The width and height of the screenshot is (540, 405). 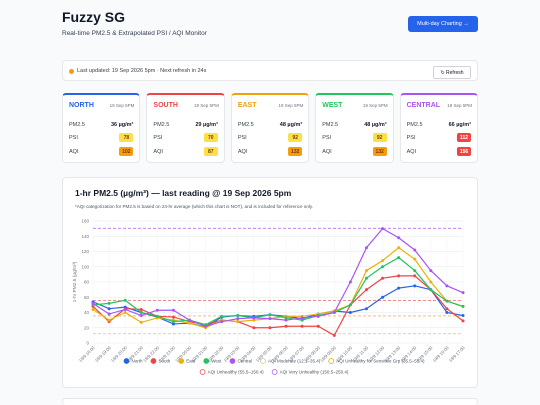 I want to click on legend-label: South, so click(x=164, y=361).